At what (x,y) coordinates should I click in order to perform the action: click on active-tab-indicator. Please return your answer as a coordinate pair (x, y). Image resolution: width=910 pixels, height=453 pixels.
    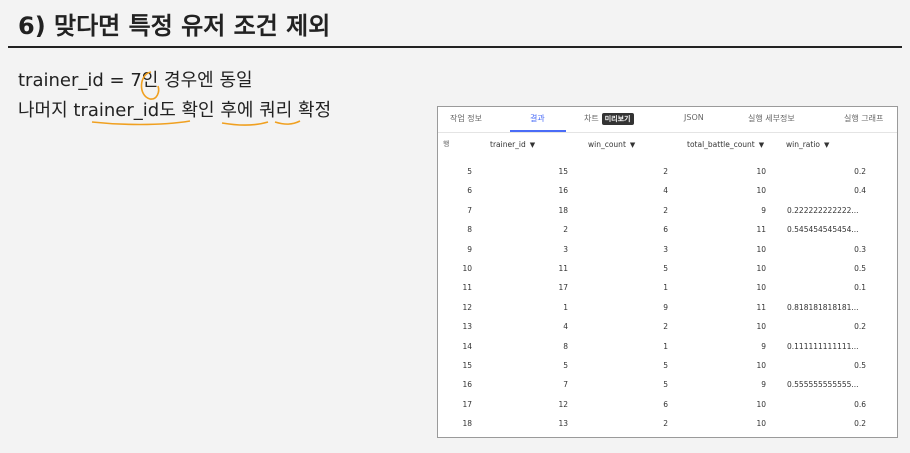
    Looking at the image, I should click on (538, 131).